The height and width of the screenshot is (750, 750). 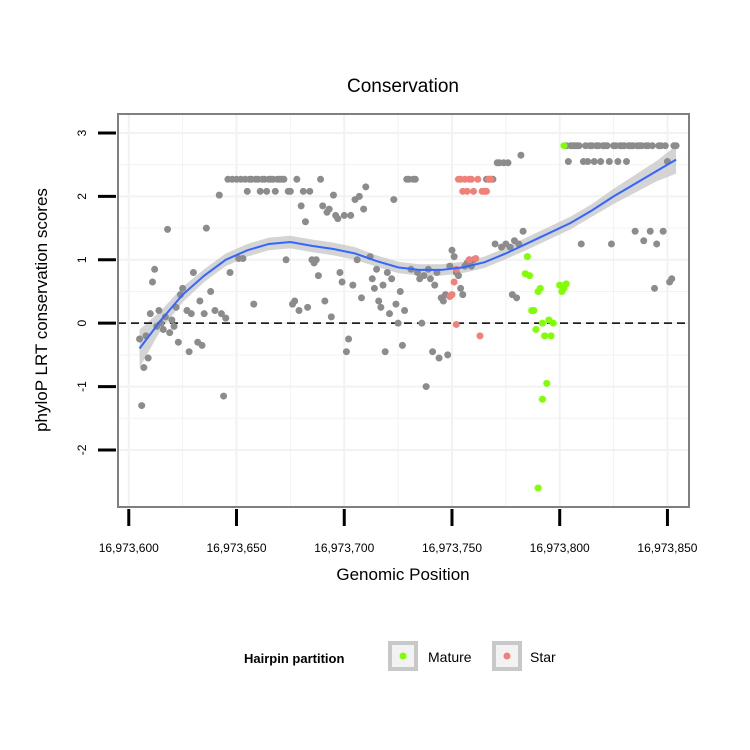 What do you see at coordinates (507, 656) in the screenshot?
I see `legend-dot-star` at bounding box center [507, 656].